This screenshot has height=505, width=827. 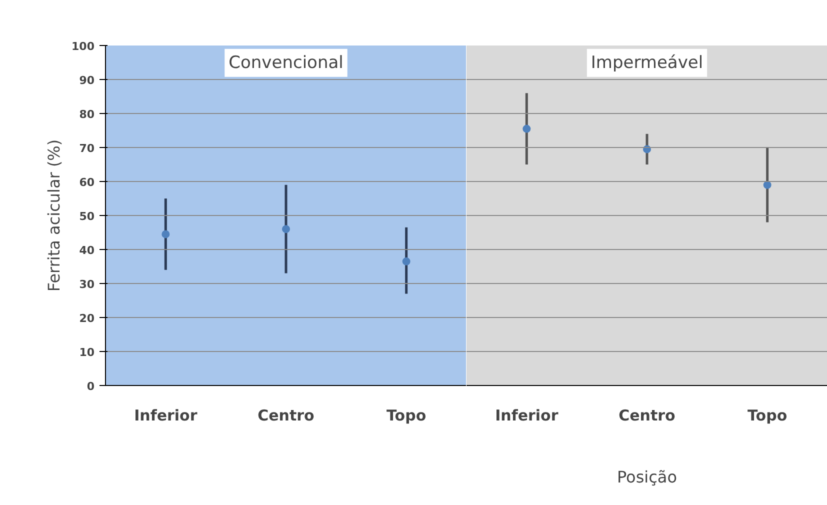 What do you see at coordinates (647, 62) in the screenshot?
I see `band-label: Impermeável` at bounding box center [647, 62].